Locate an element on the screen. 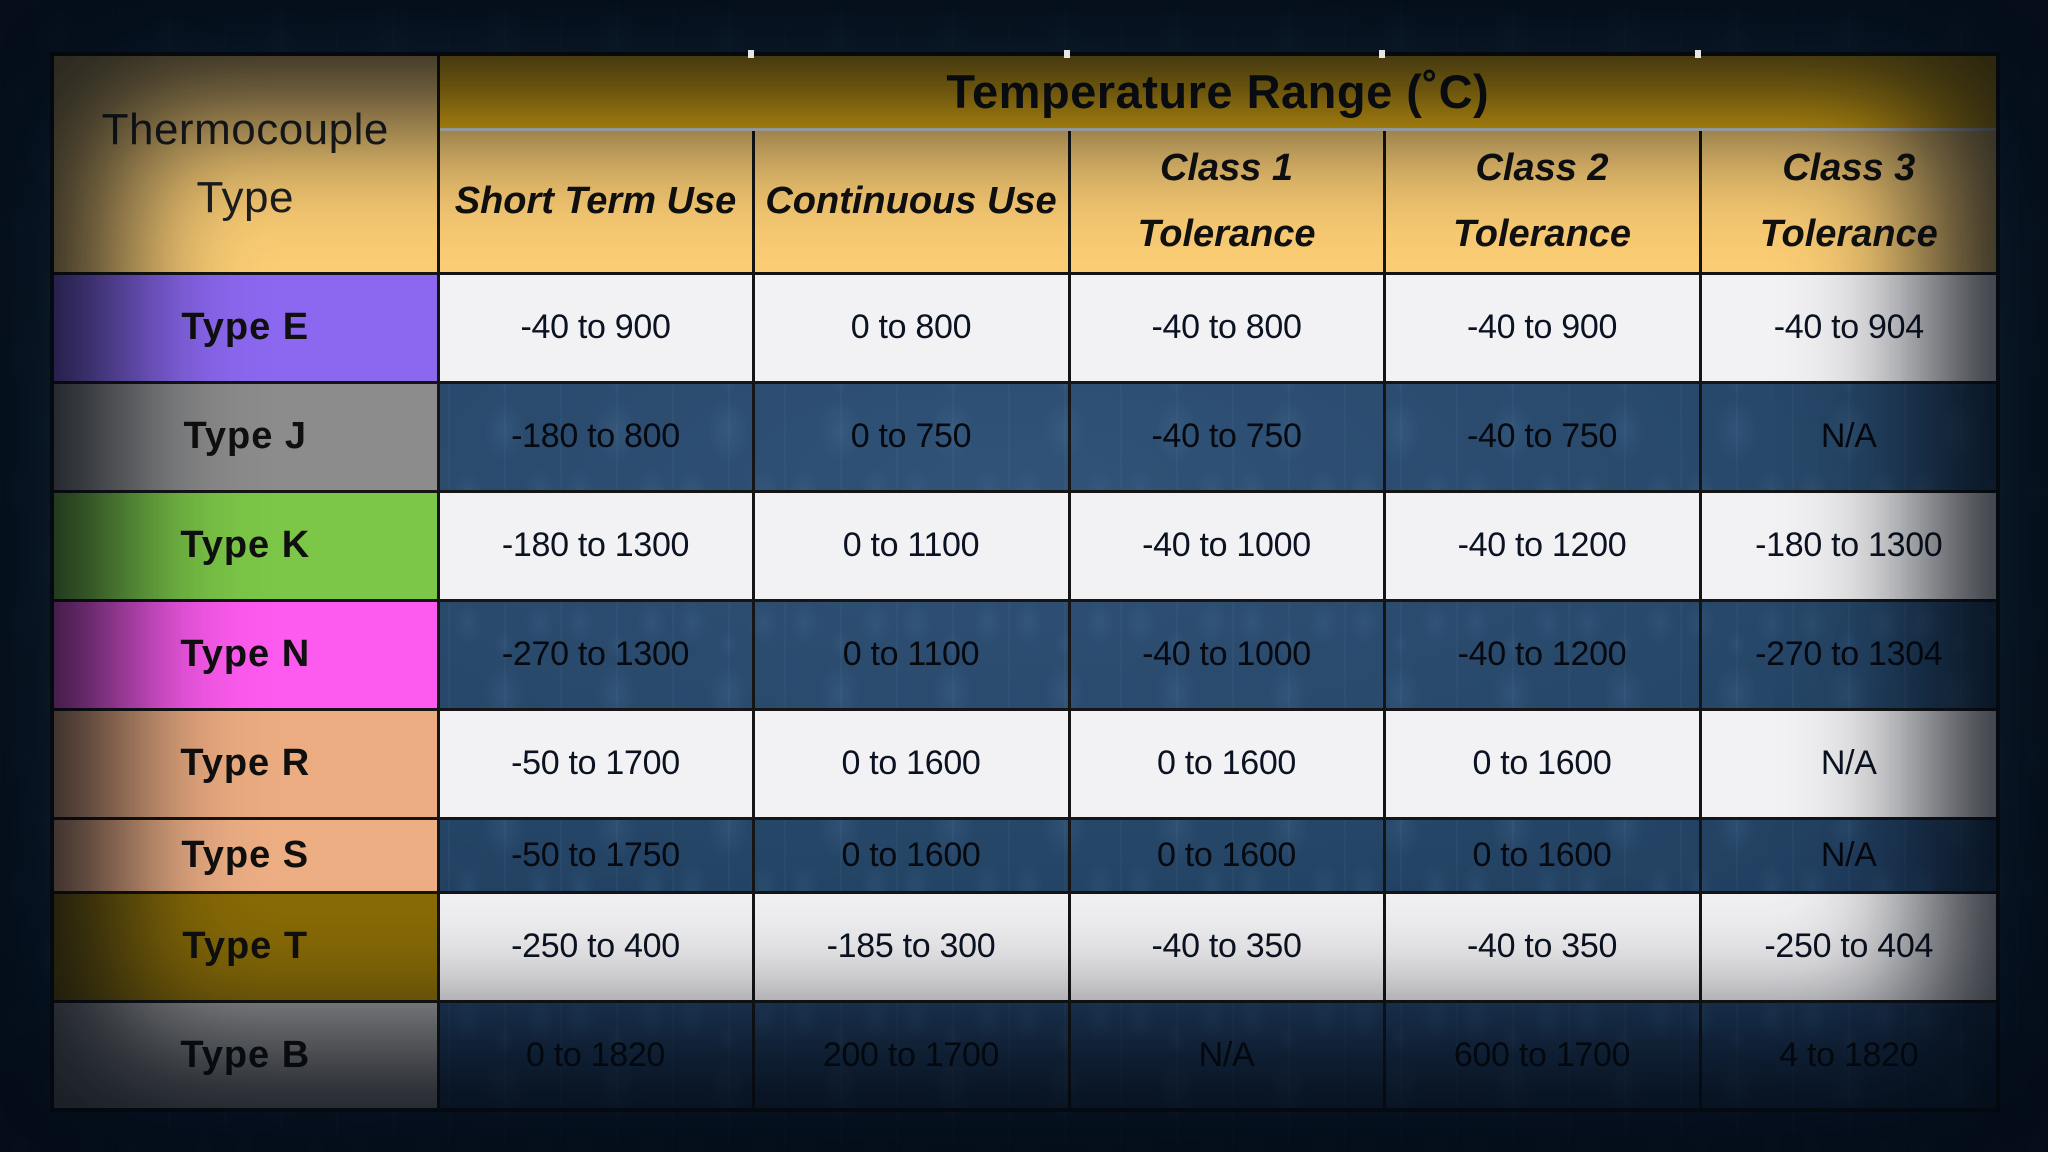 The width and height of the screenshot is (2048, 1152). table-cell: -40 to 904 is located at coordinates (1849, 327).